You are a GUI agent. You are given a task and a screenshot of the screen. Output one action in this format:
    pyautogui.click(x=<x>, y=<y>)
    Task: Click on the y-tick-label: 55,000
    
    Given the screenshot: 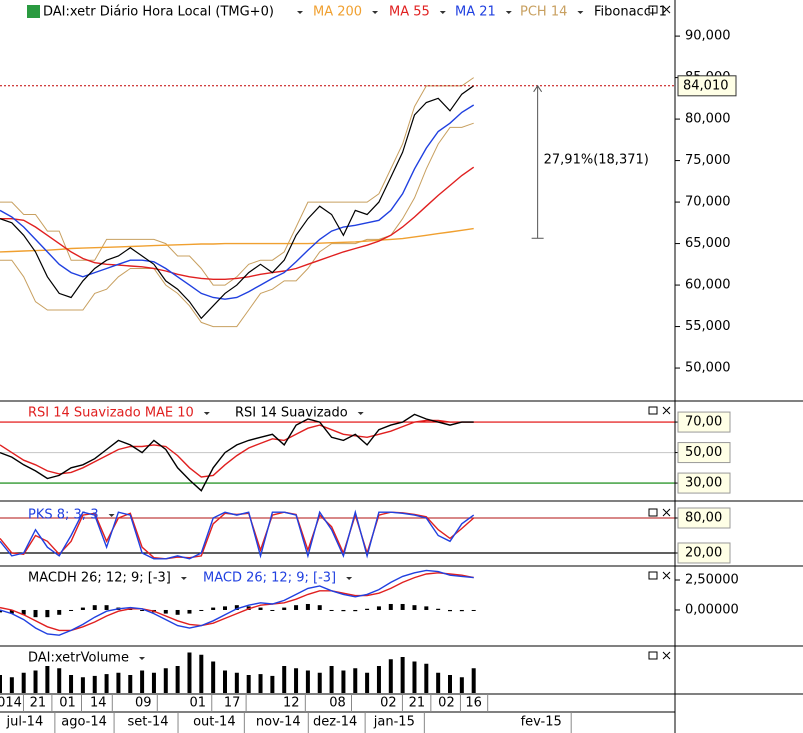 What is the action you would take?
    pyautogui.click(x=708, y=326)
    